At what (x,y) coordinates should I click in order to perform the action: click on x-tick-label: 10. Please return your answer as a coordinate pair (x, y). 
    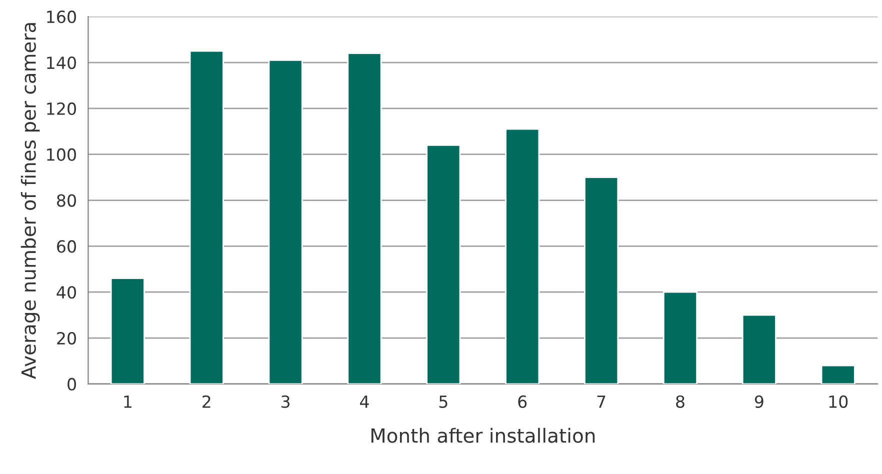
    Looking at the image, I should click on (838, 401).